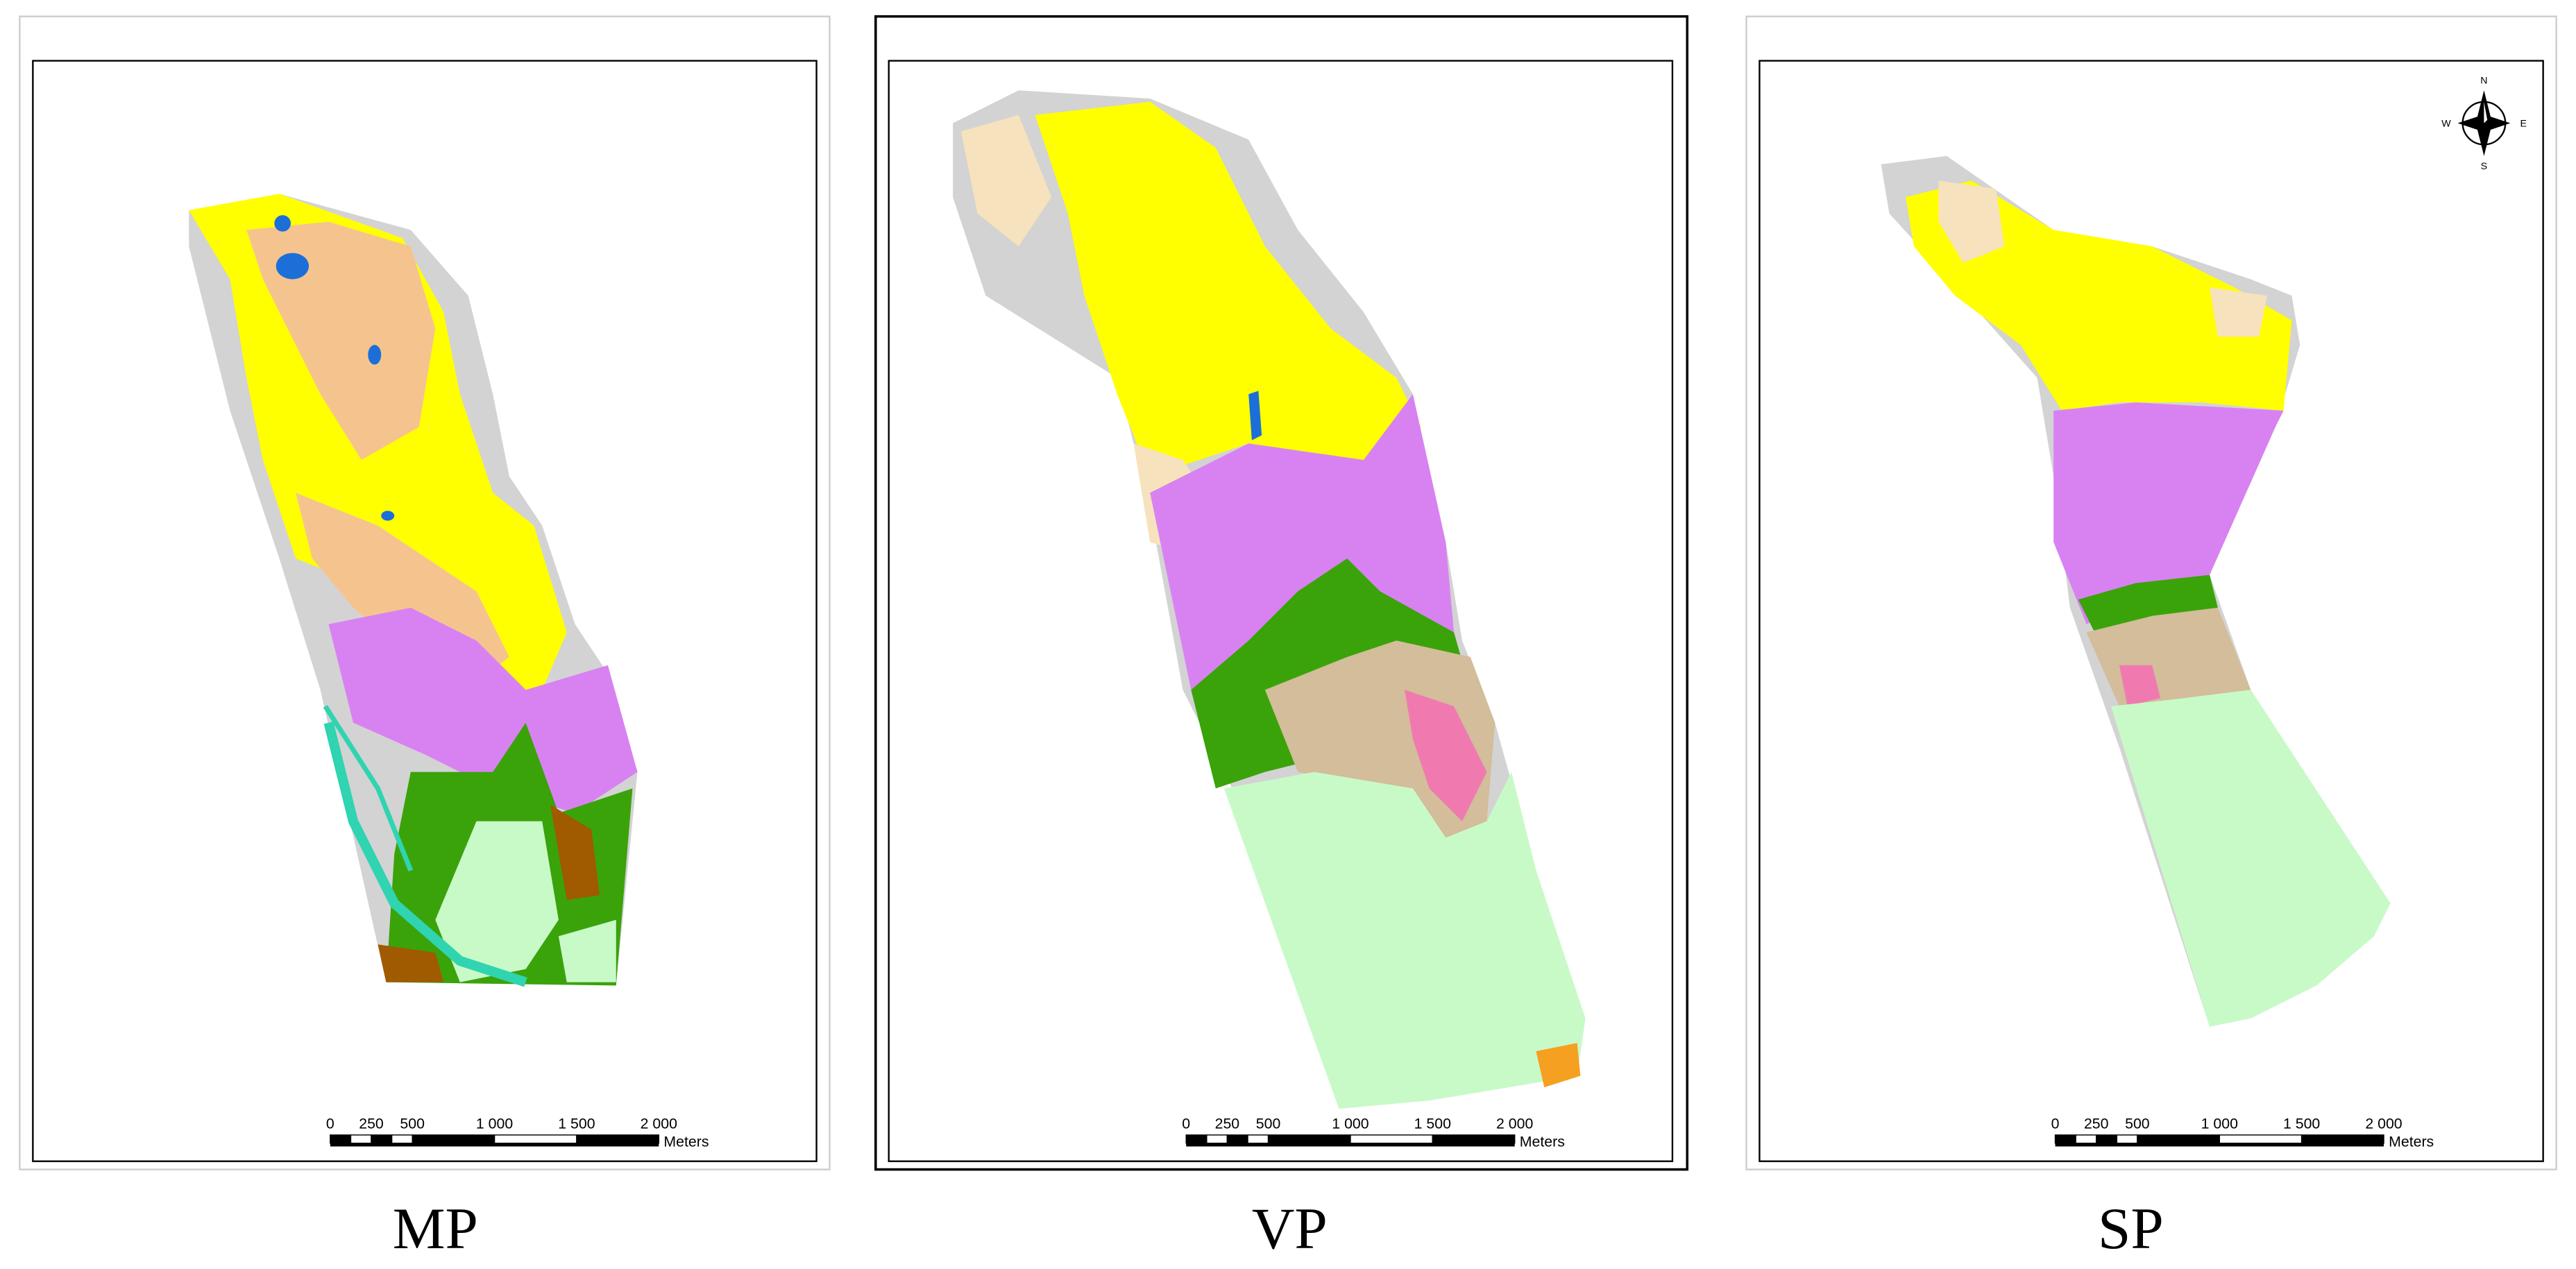 Image resolution: width=2576 pixels, height=1269 pixels. What do you see at coordinates (2523, 123) in the screenshot?
I see `compass-label: E` at bounding box center [2523, 123].